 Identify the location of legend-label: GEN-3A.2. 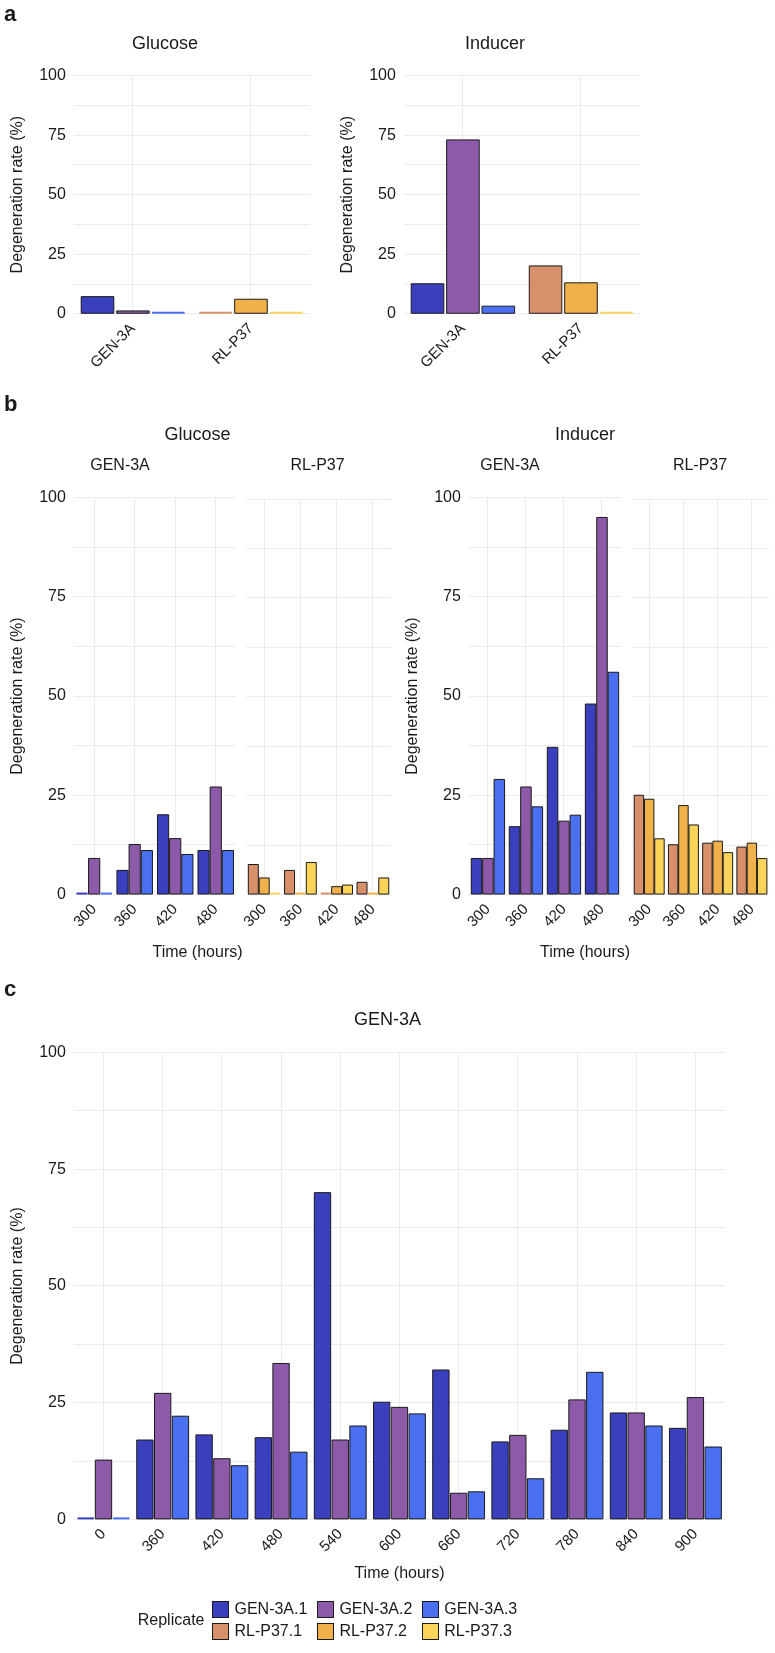
(376, 1609).